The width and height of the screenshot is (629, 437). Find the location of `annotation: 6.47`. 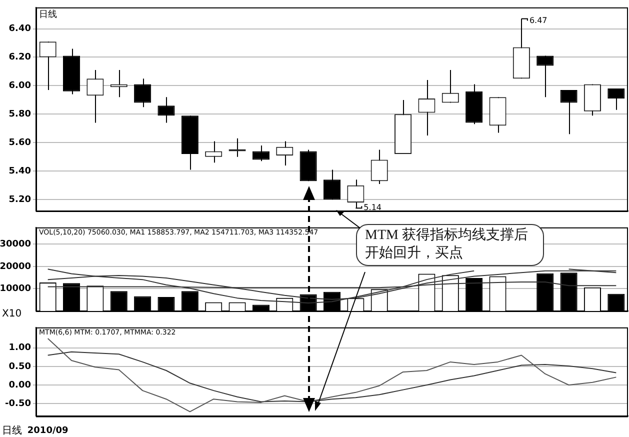

annotation: 6.47 is located at coordinates (538, 20).